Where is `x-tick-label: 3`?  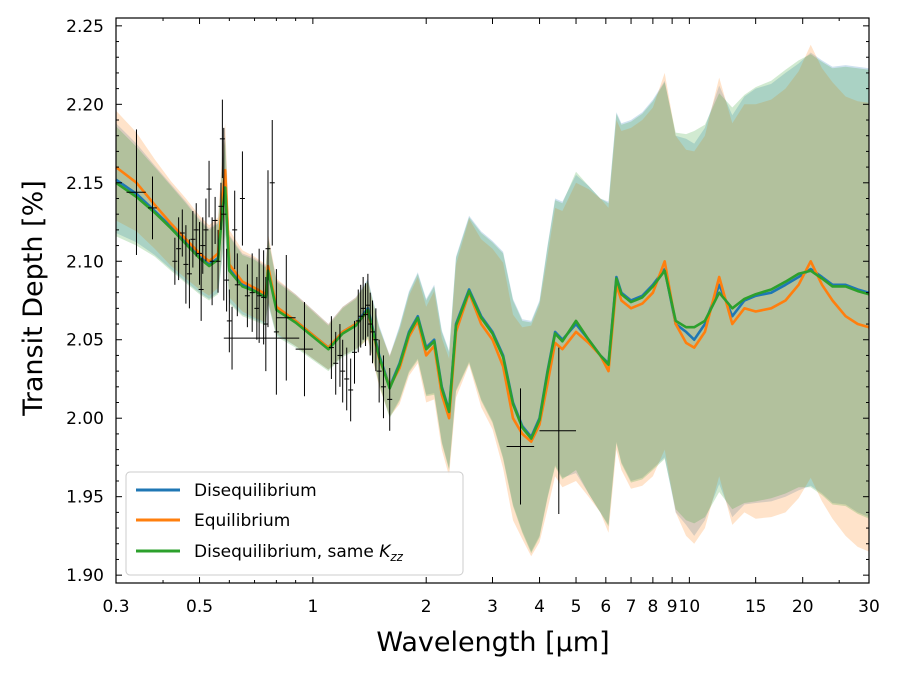
x-tick-label: 3 is located at coordinates (492, 607).